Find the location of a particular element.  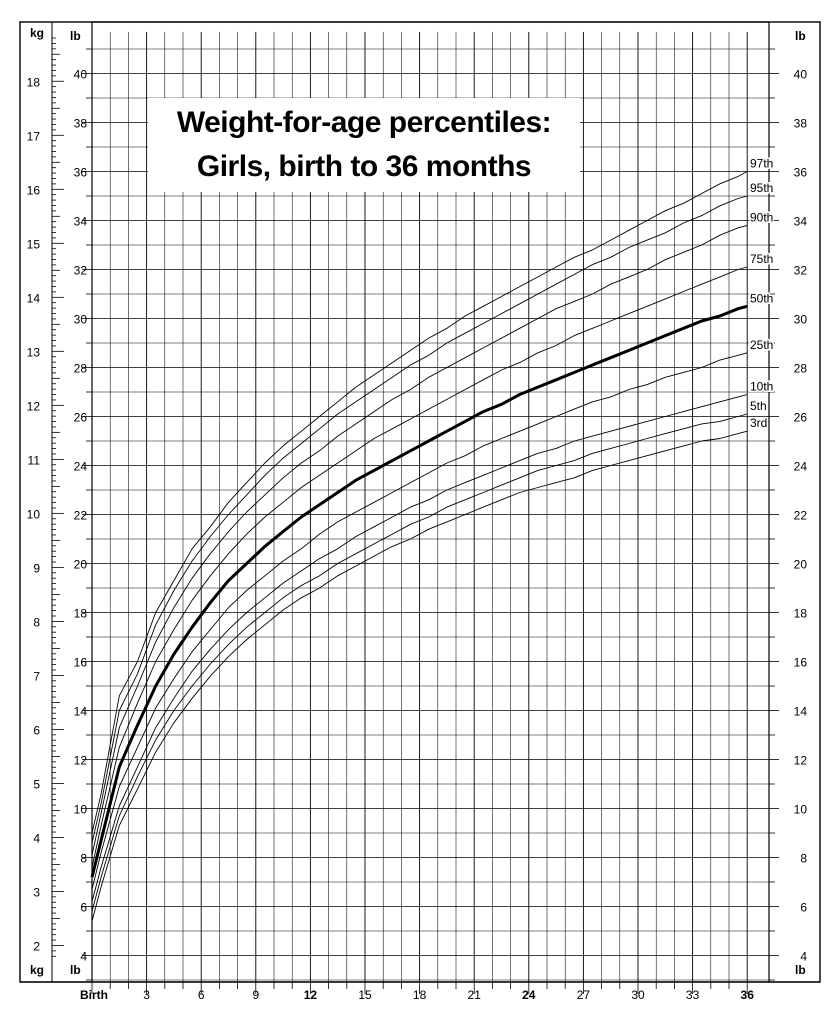

kg-unit-label-bottom: kg is located at coordinates (37, 970).